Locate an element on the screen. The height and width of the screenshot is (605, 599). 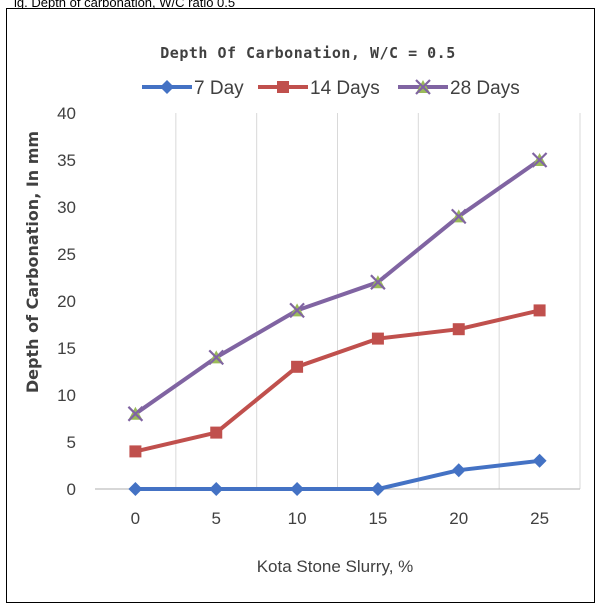
y-axis-ticks: 0 5 10 15 20 25 30 35 40 is located at coordinates (66, 301).